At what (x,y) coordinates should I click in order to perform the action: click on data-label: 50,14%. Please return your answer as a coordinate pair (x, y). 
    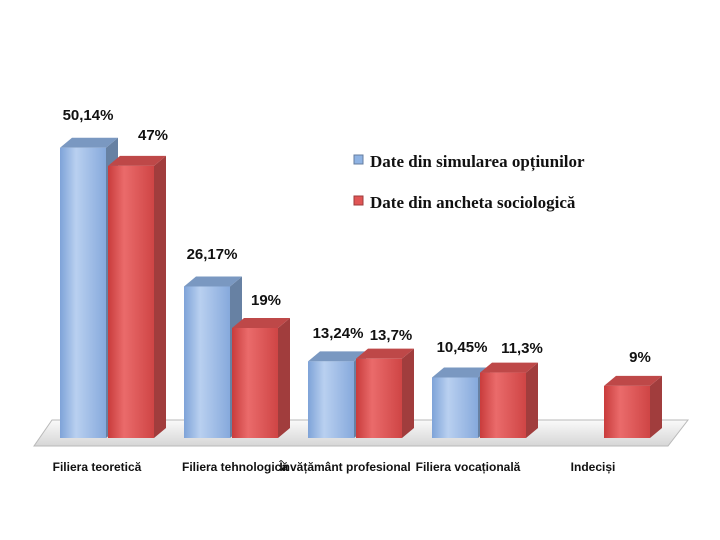
    Looking at the image, I should click on (88, 115).